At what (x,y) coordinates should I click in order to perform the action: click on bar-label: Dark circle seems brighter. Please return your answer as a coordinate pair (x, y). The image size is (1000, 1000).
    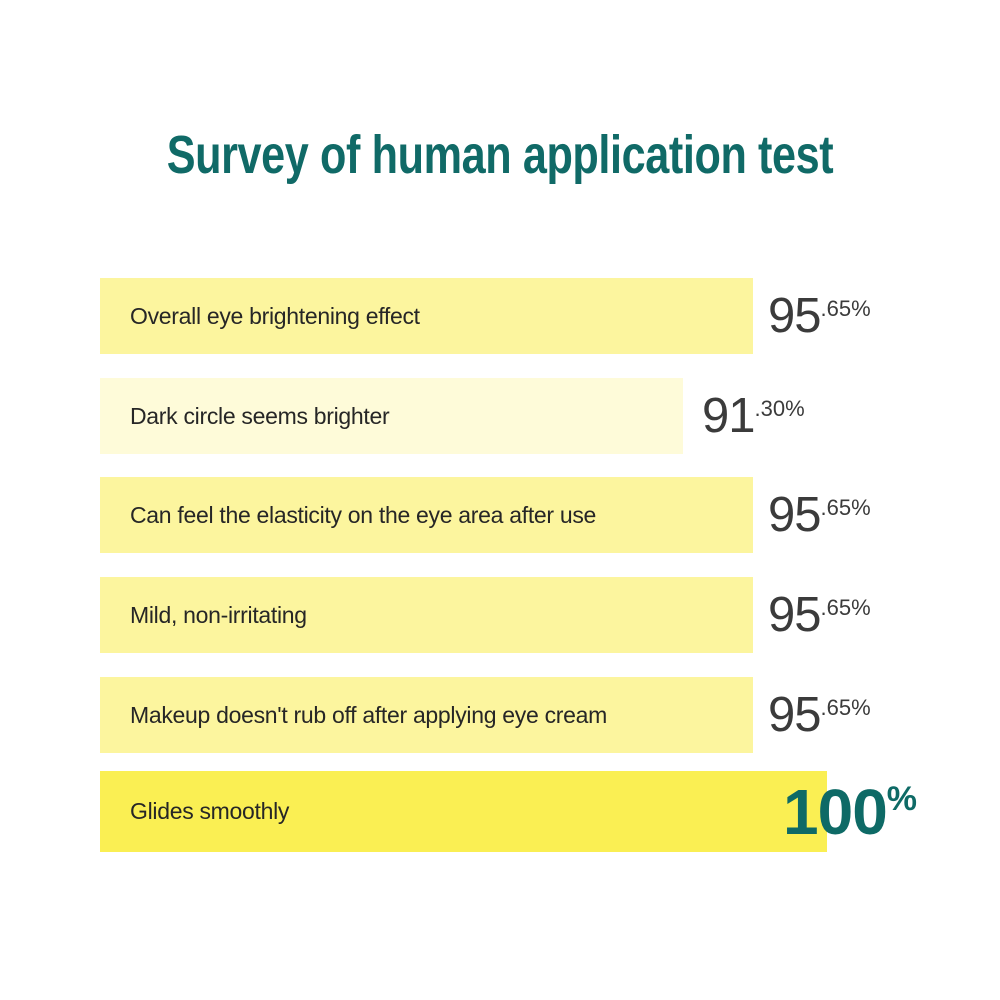
    Looking at the image, I should click on (260, 415).